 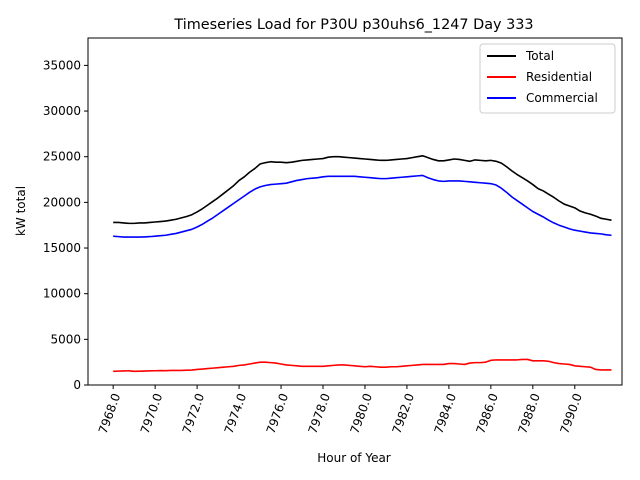 I want to click on y-axis: 0 5000 10000 15000 20000 25000 30000 35000, so click(x=65, y=225).